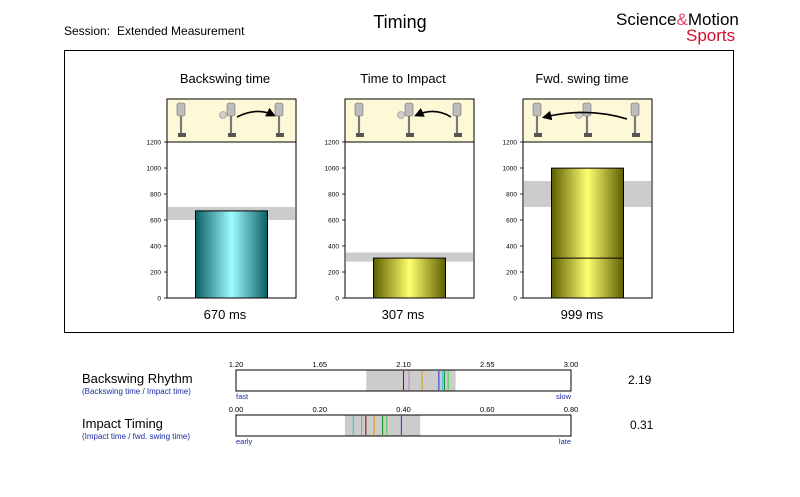 This screenshot has height=497, width=800. I want to click on brand-logo: Science&Motion, so click(677, 20).